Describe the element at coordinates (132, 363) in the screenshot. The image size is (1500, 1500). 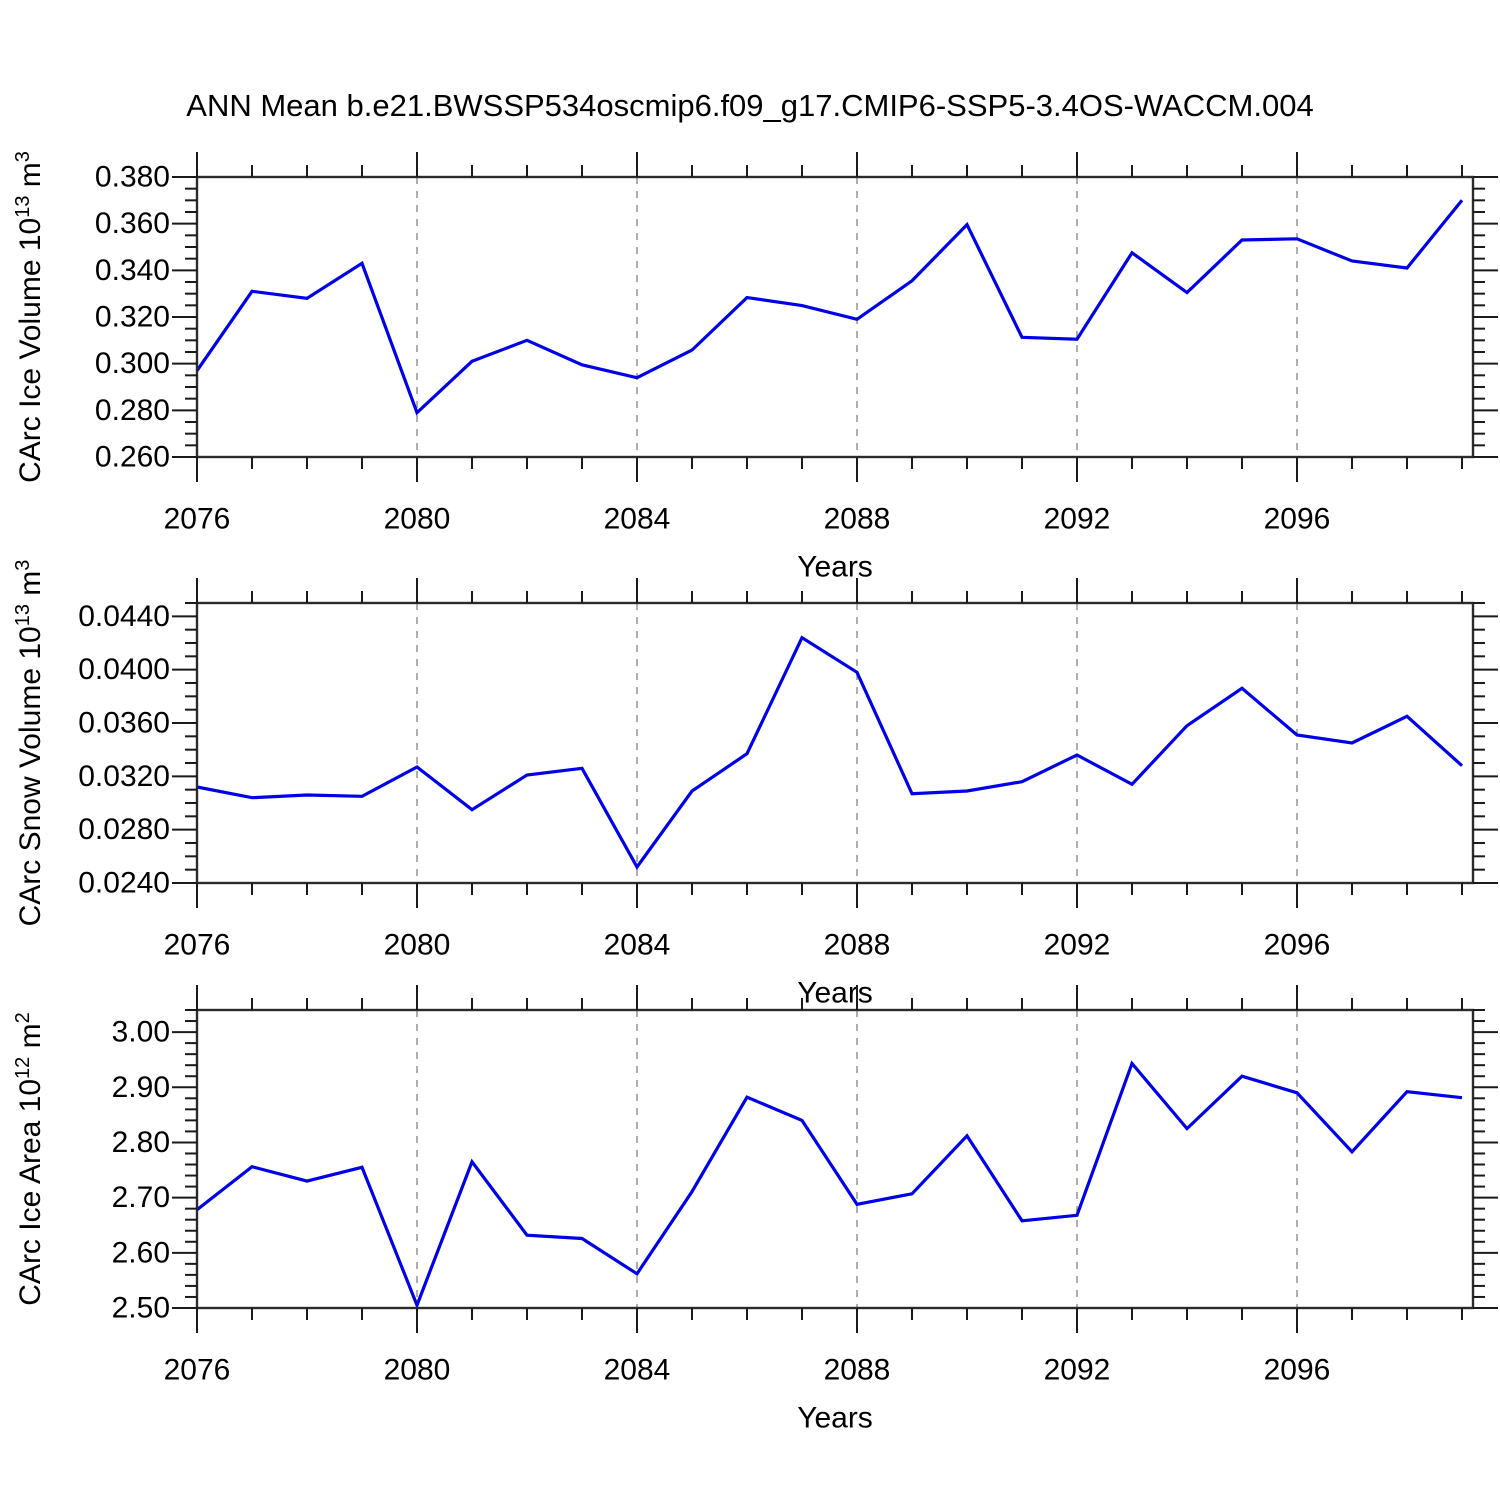
I see `y-tick-label: 0.300` at that location.